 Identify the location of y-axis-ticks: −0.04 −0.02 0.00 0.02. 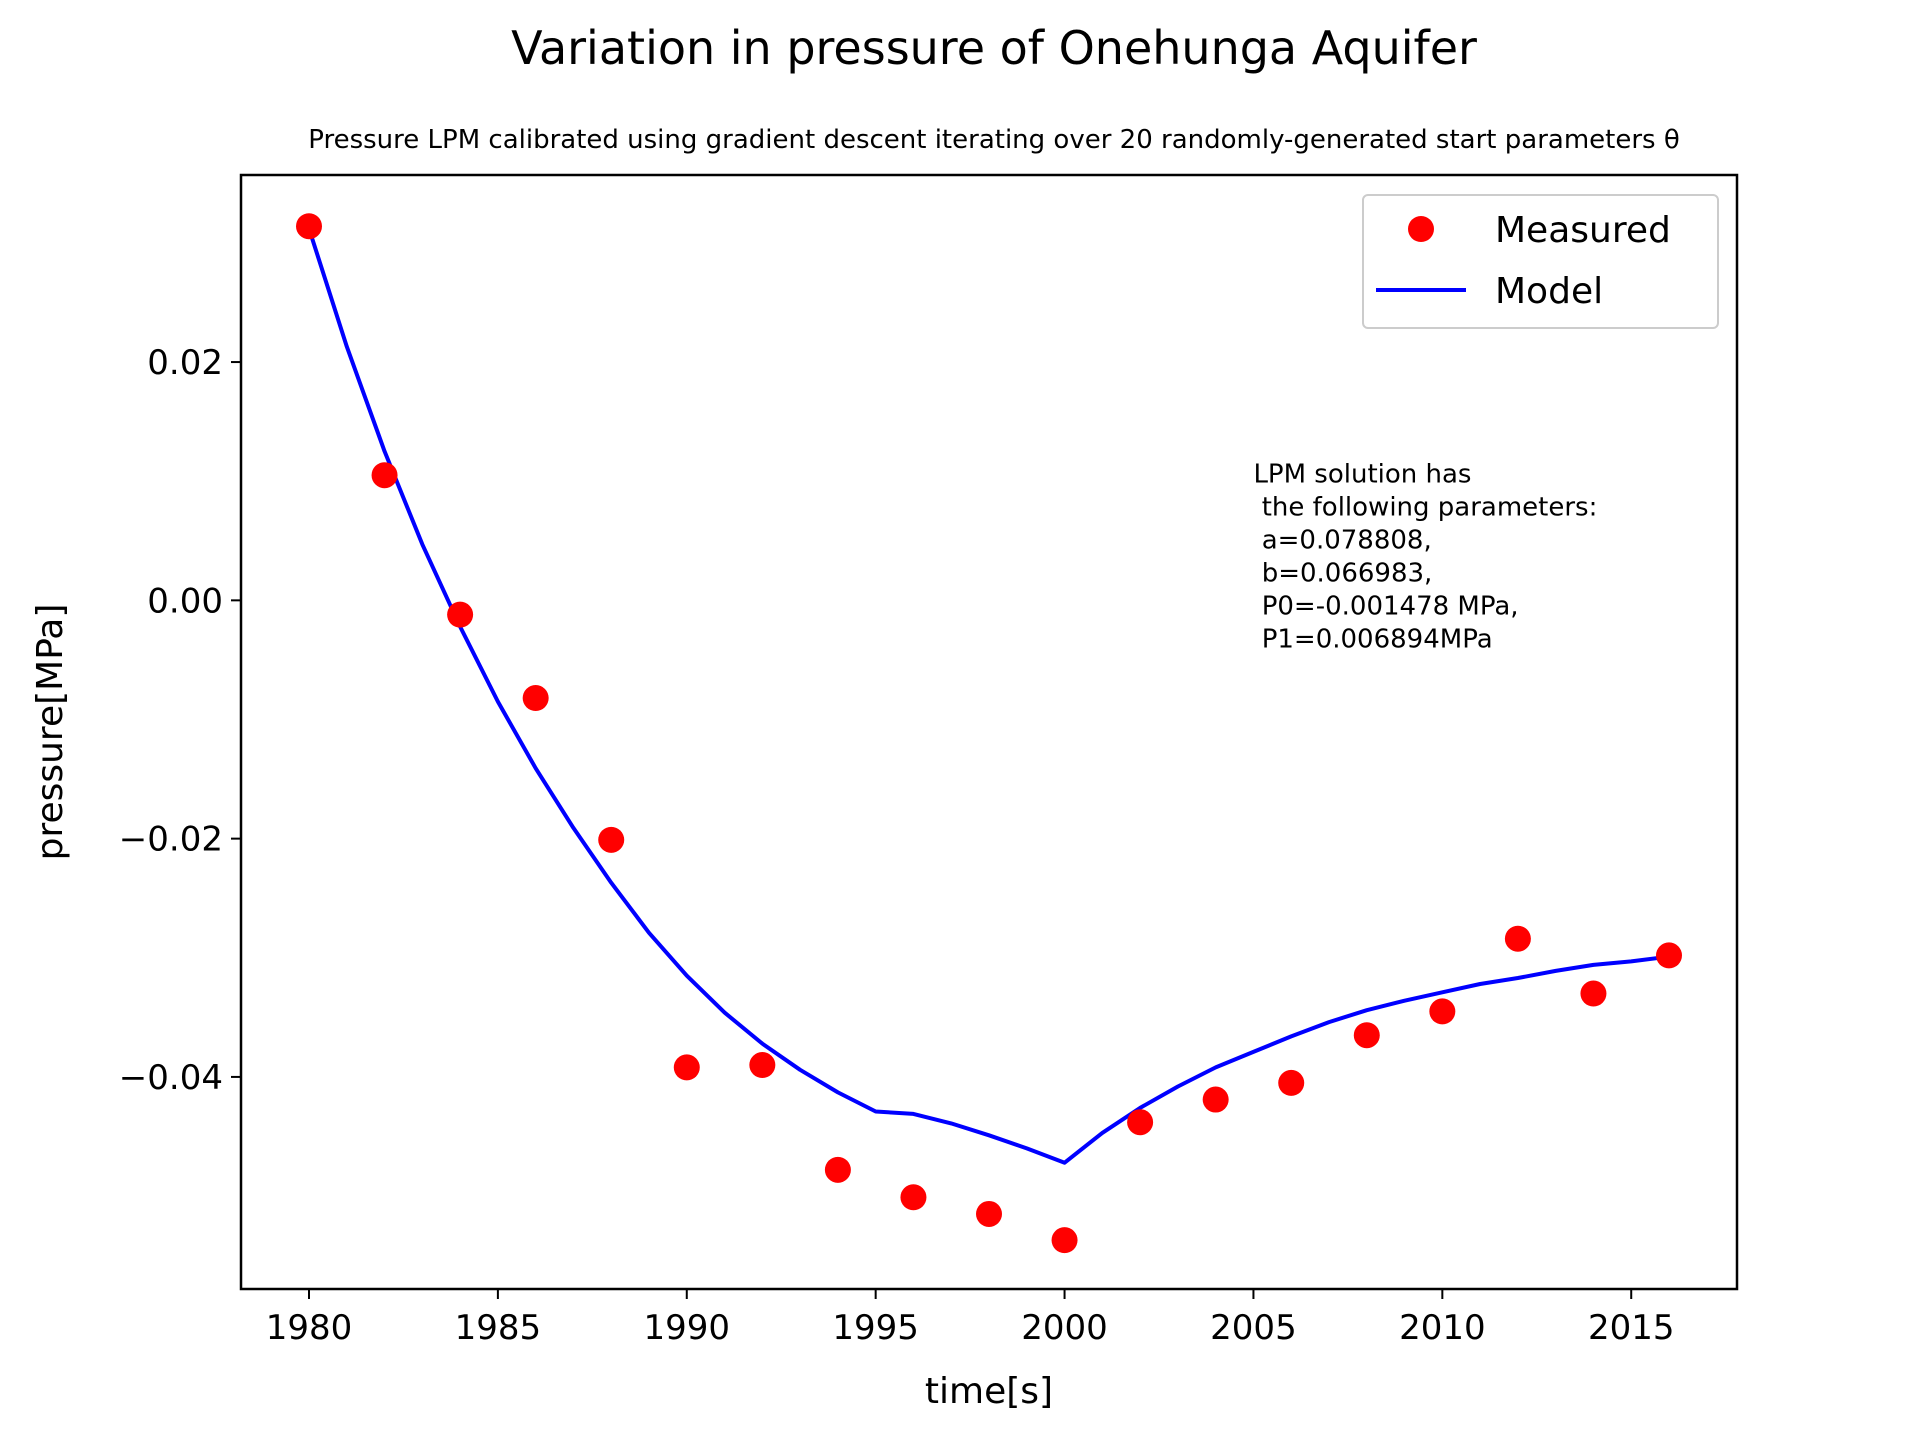
(180, 720).